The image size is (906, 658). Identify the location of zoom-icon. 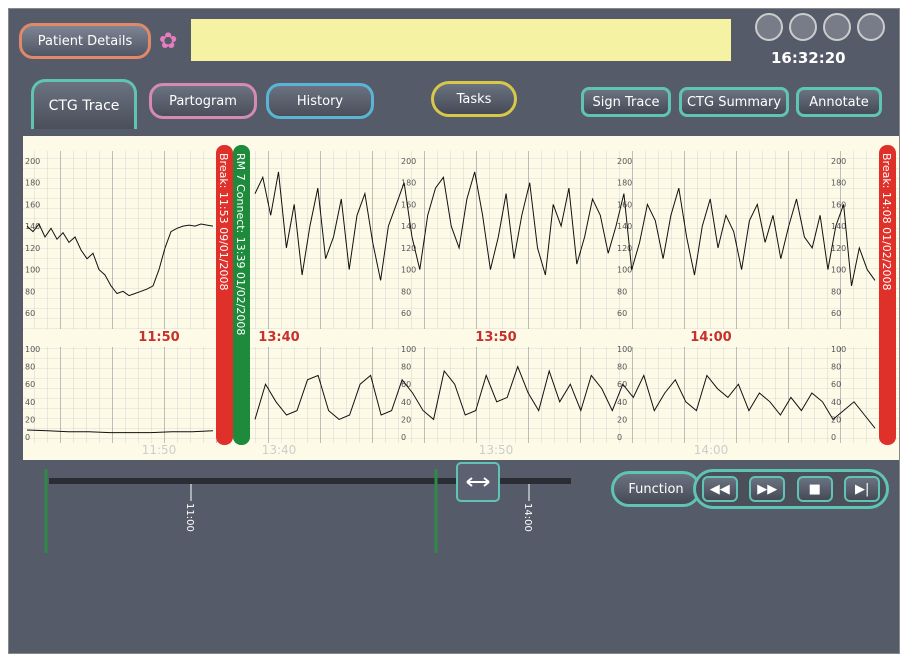
(769, 27).